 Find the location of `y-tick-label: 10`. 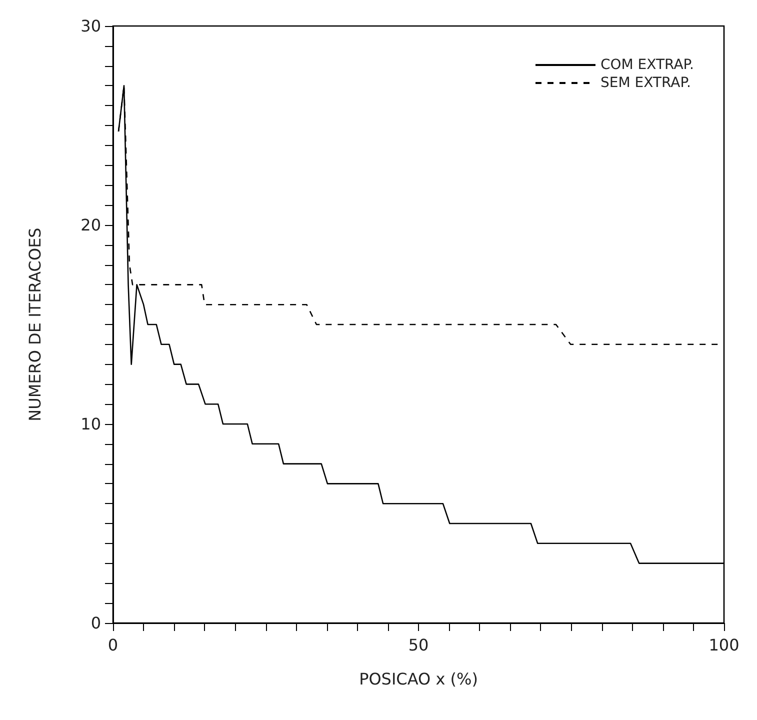

y-tick-label: 10 is located at coordinates (90, 424).